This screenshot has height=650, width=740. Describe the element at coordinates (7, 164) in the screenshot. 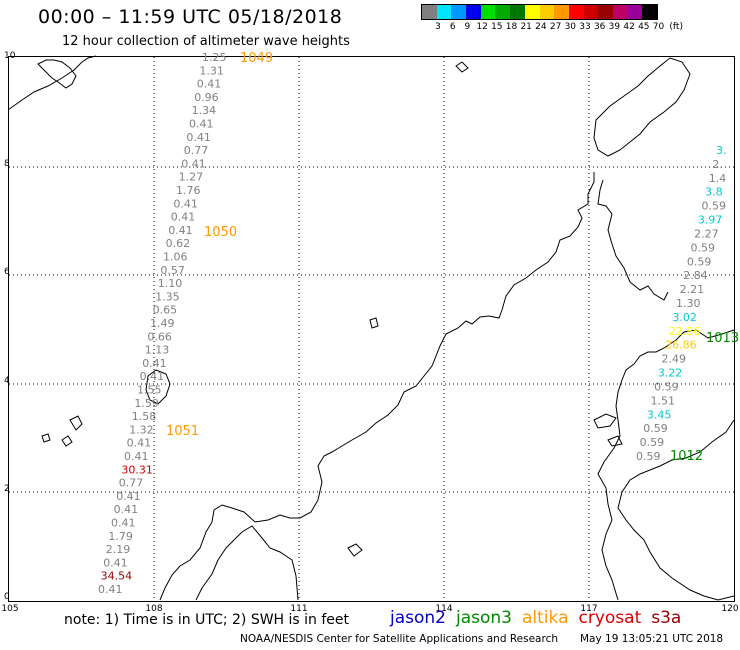

I see `latitude-tick-label: 8` at that location.